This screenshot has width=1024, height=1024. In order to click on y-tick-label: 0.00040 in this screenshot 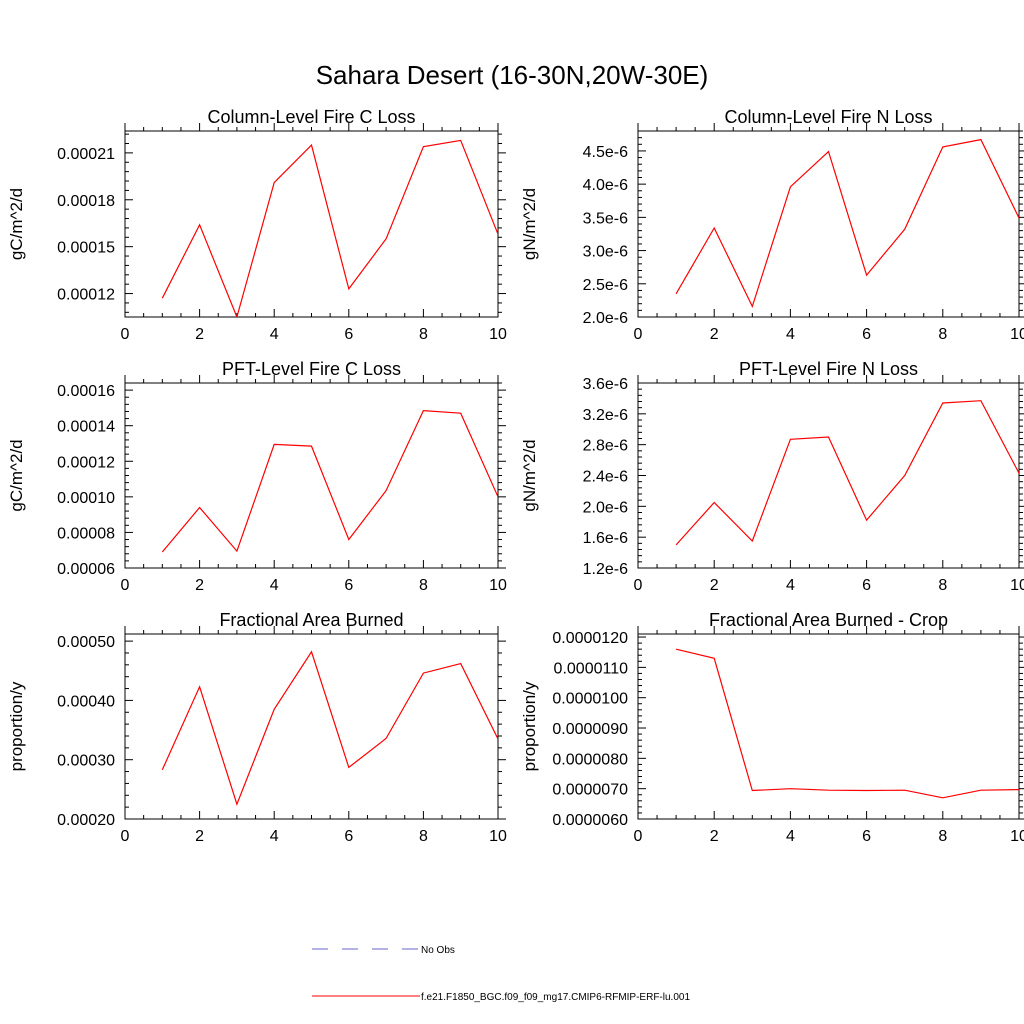, I will do `click(86, 701)`.